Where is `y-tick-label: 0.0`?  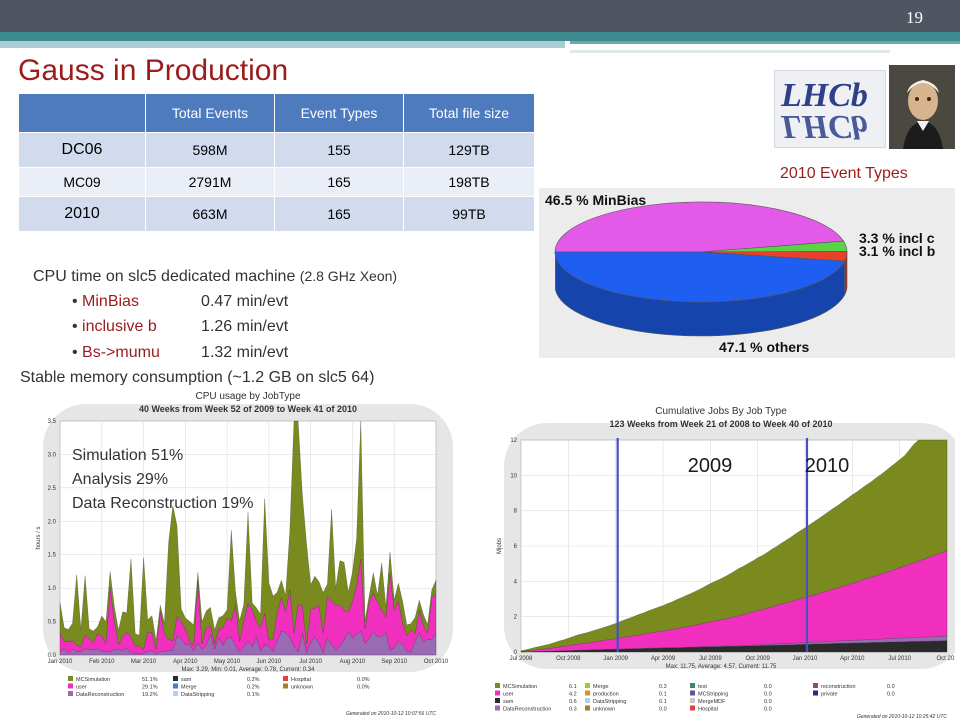
y-tick-label: 0.0 is located at coordinates (52, 656).